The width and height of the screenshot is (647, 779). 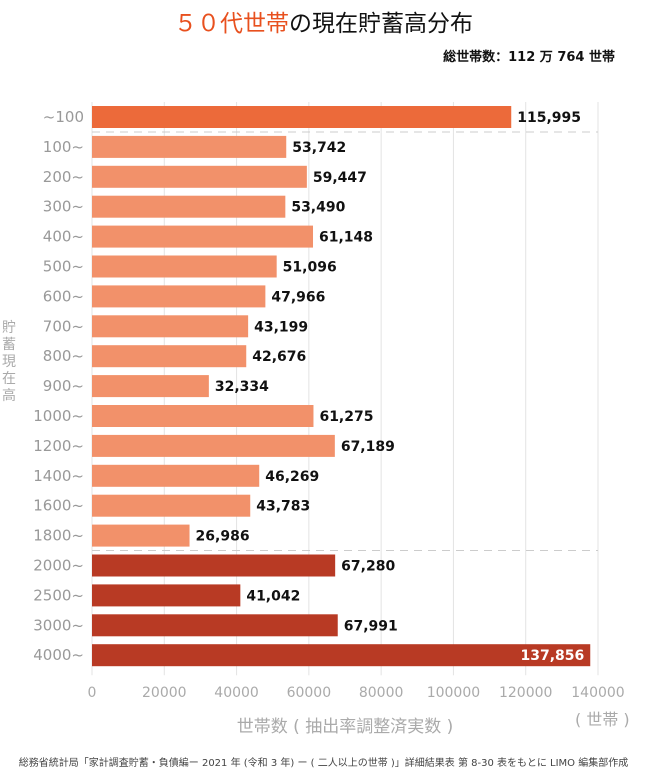 I want to click on data-label: 53,490, so click(x=318, y=208).